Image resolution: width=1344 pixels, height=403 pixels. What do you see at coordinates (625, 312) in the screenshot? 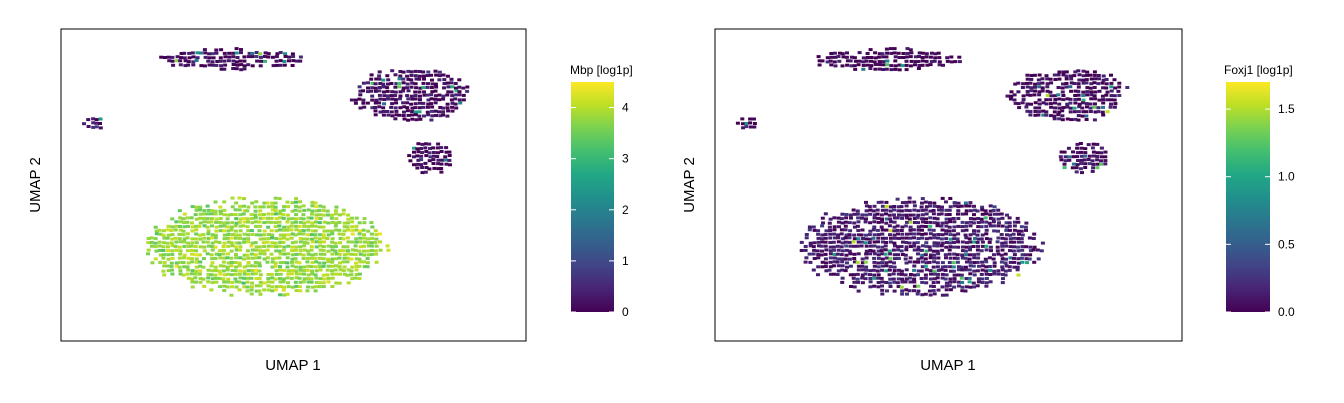
I see `colorbar-tick-label: 0` at bounding box center [625, 312].